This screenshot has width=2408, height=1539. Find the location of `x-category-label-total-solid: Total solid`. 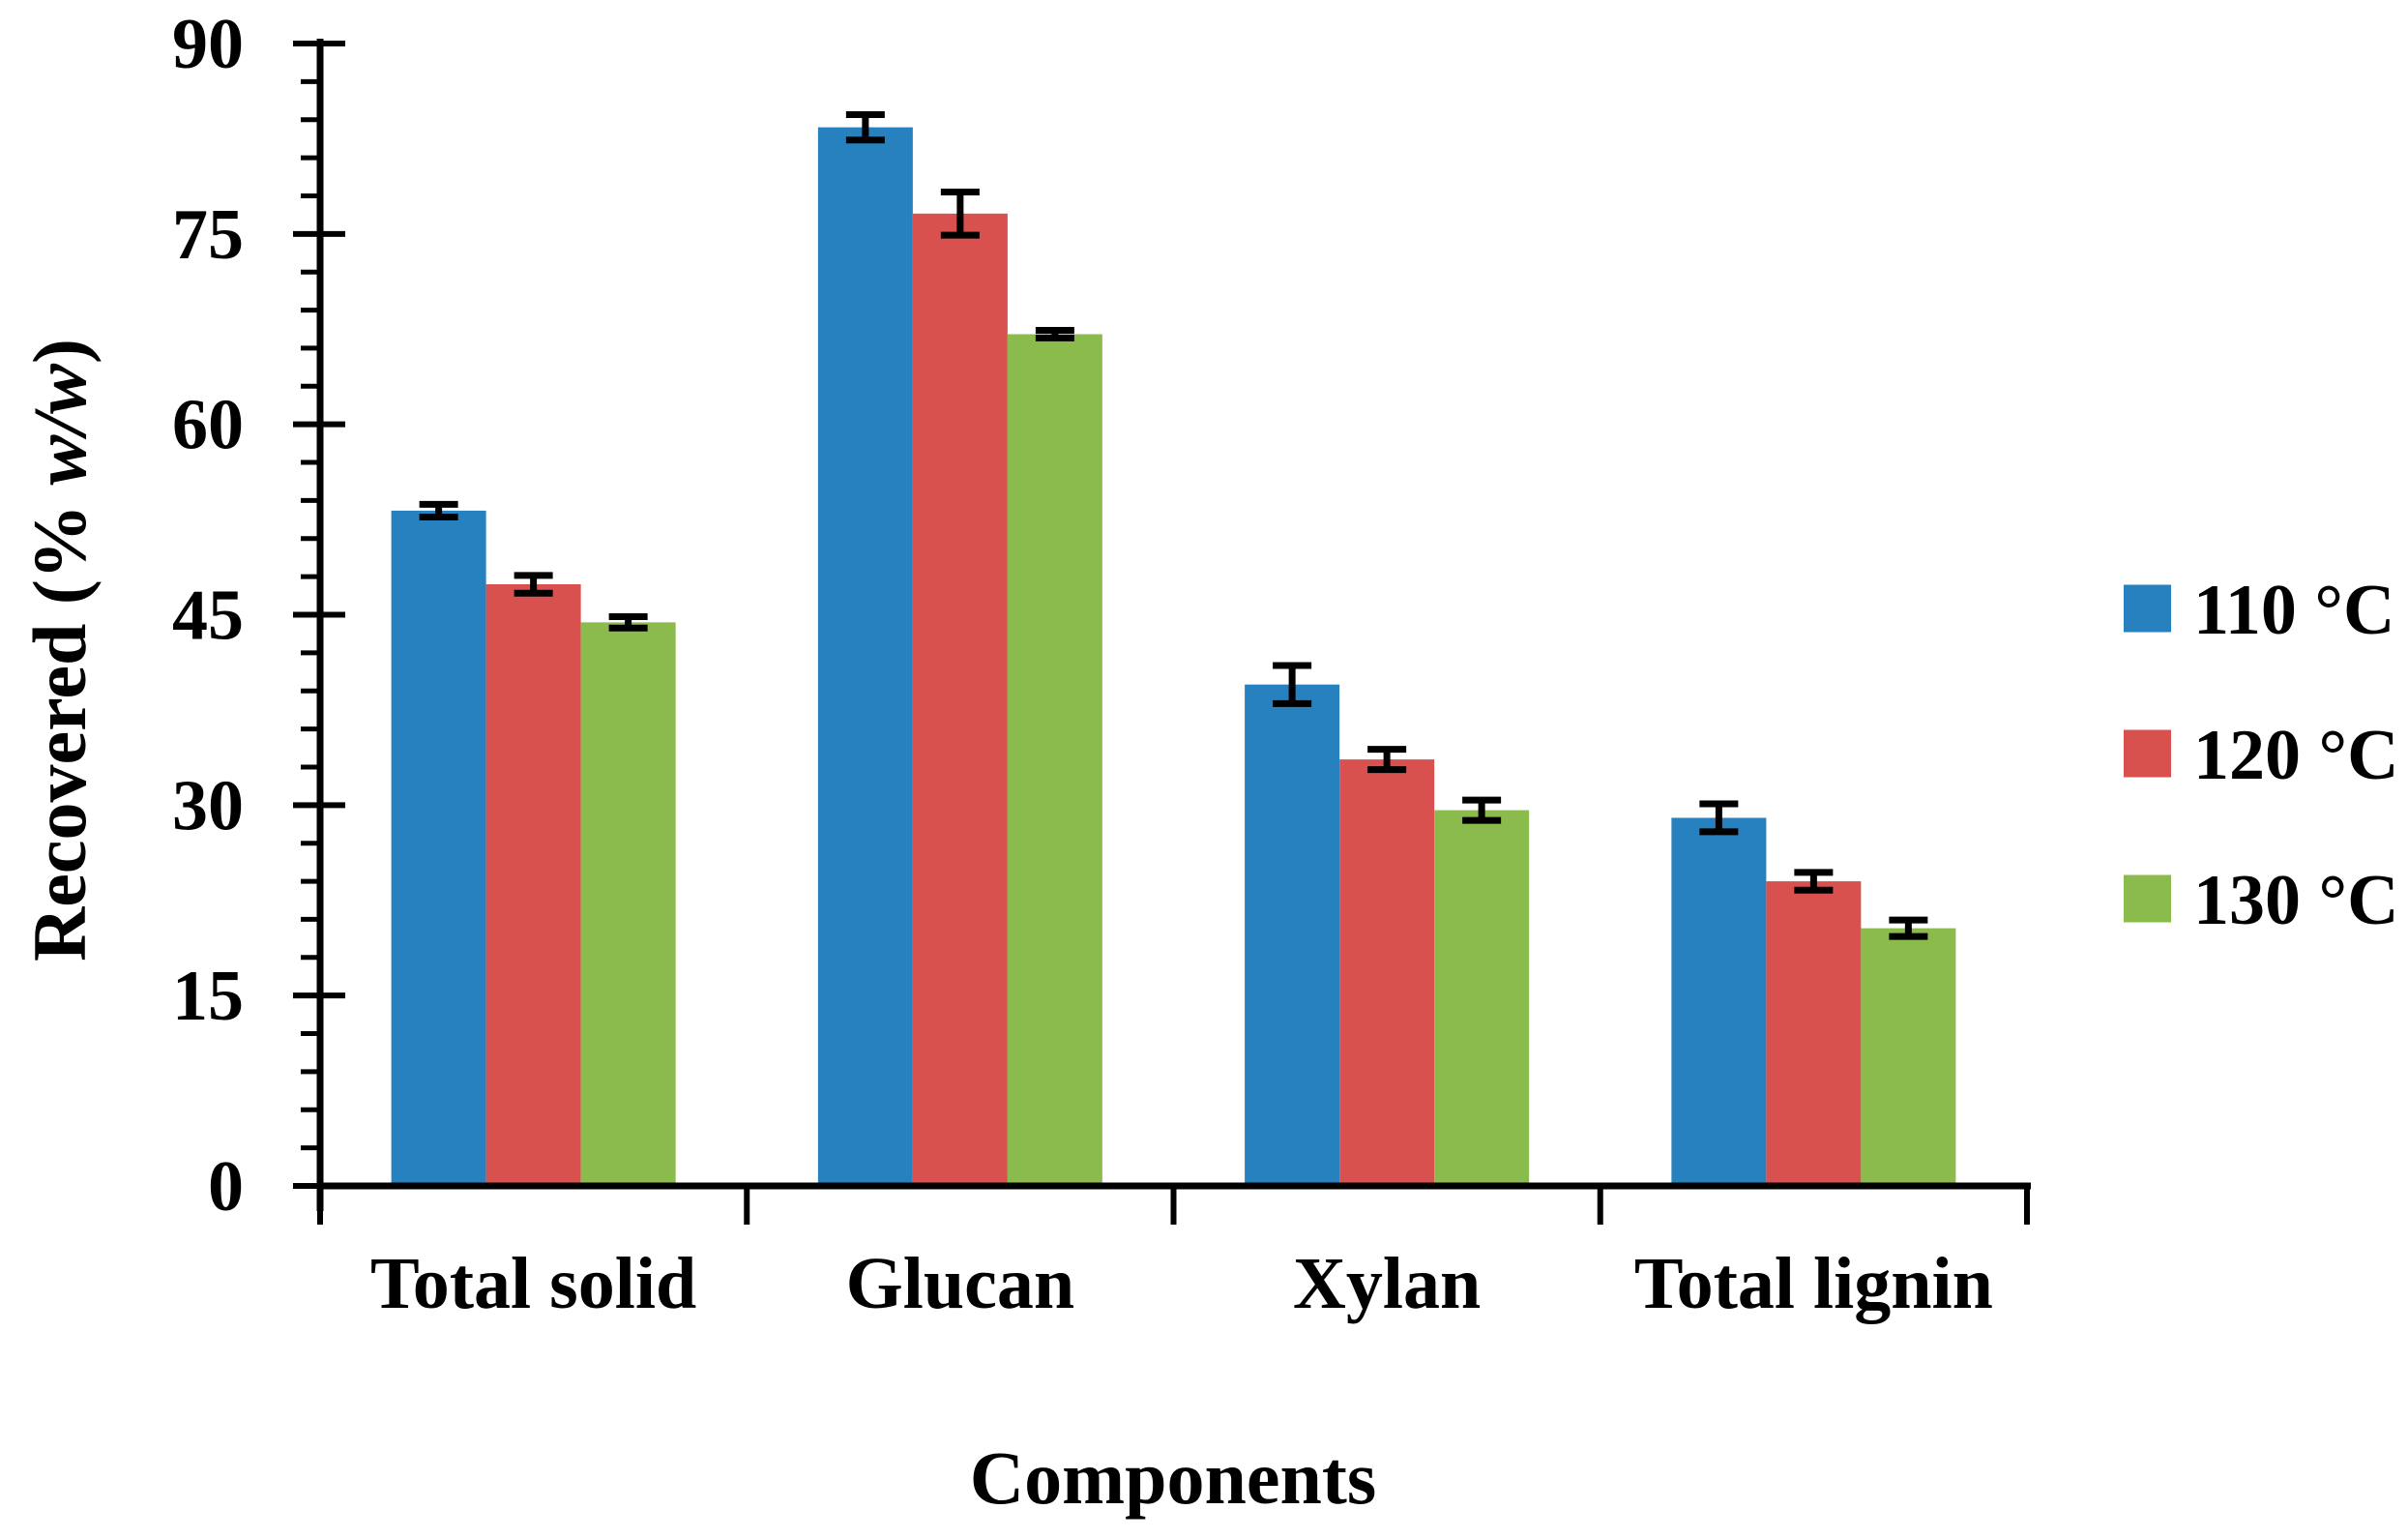

x-category-label-total-solid: Total solid is located at coordinates (533, 1283).